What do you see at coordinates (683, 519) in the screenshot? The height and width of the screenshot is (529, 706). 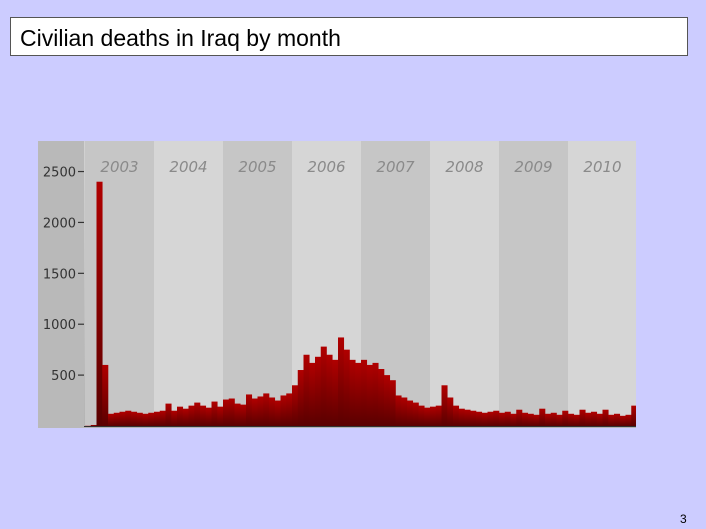 I see `page-number: 3` at bounding box center [683, 519].